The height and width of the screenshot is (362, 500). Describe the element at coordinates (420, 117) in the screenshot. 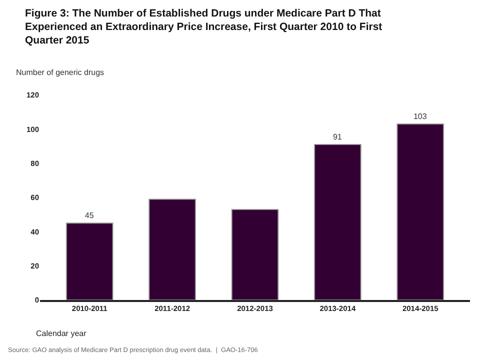

I see `data-label: 103` at that location.